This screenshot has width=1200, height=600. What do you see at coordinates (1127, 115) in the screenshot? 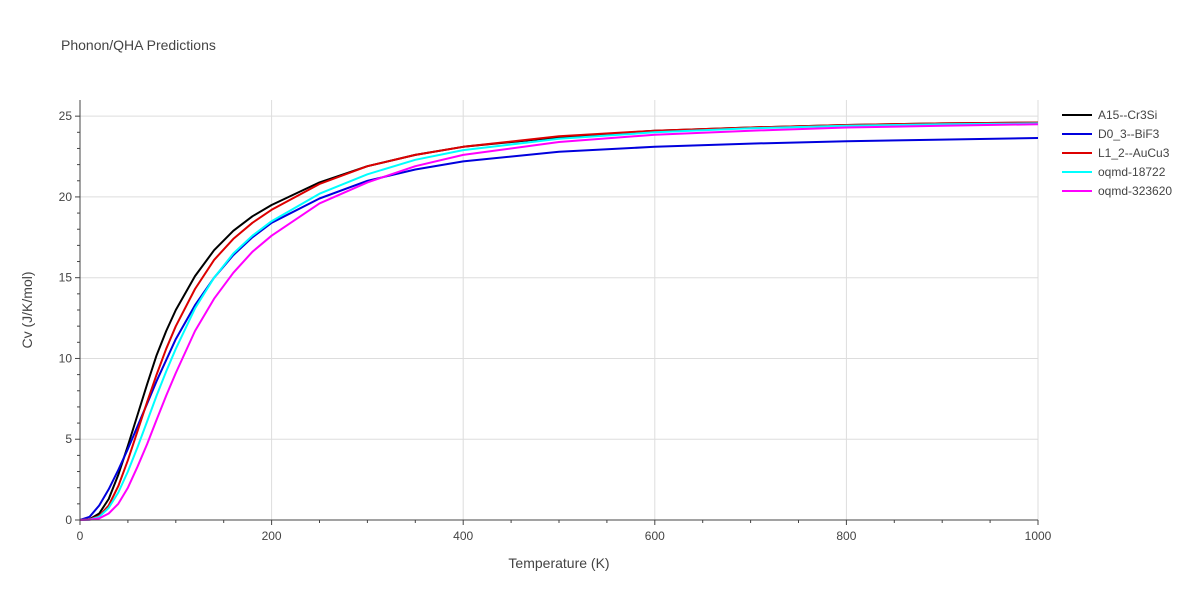
I see `legend-label-1: A15--Cr3Si` at bounding box center [1127, 115].